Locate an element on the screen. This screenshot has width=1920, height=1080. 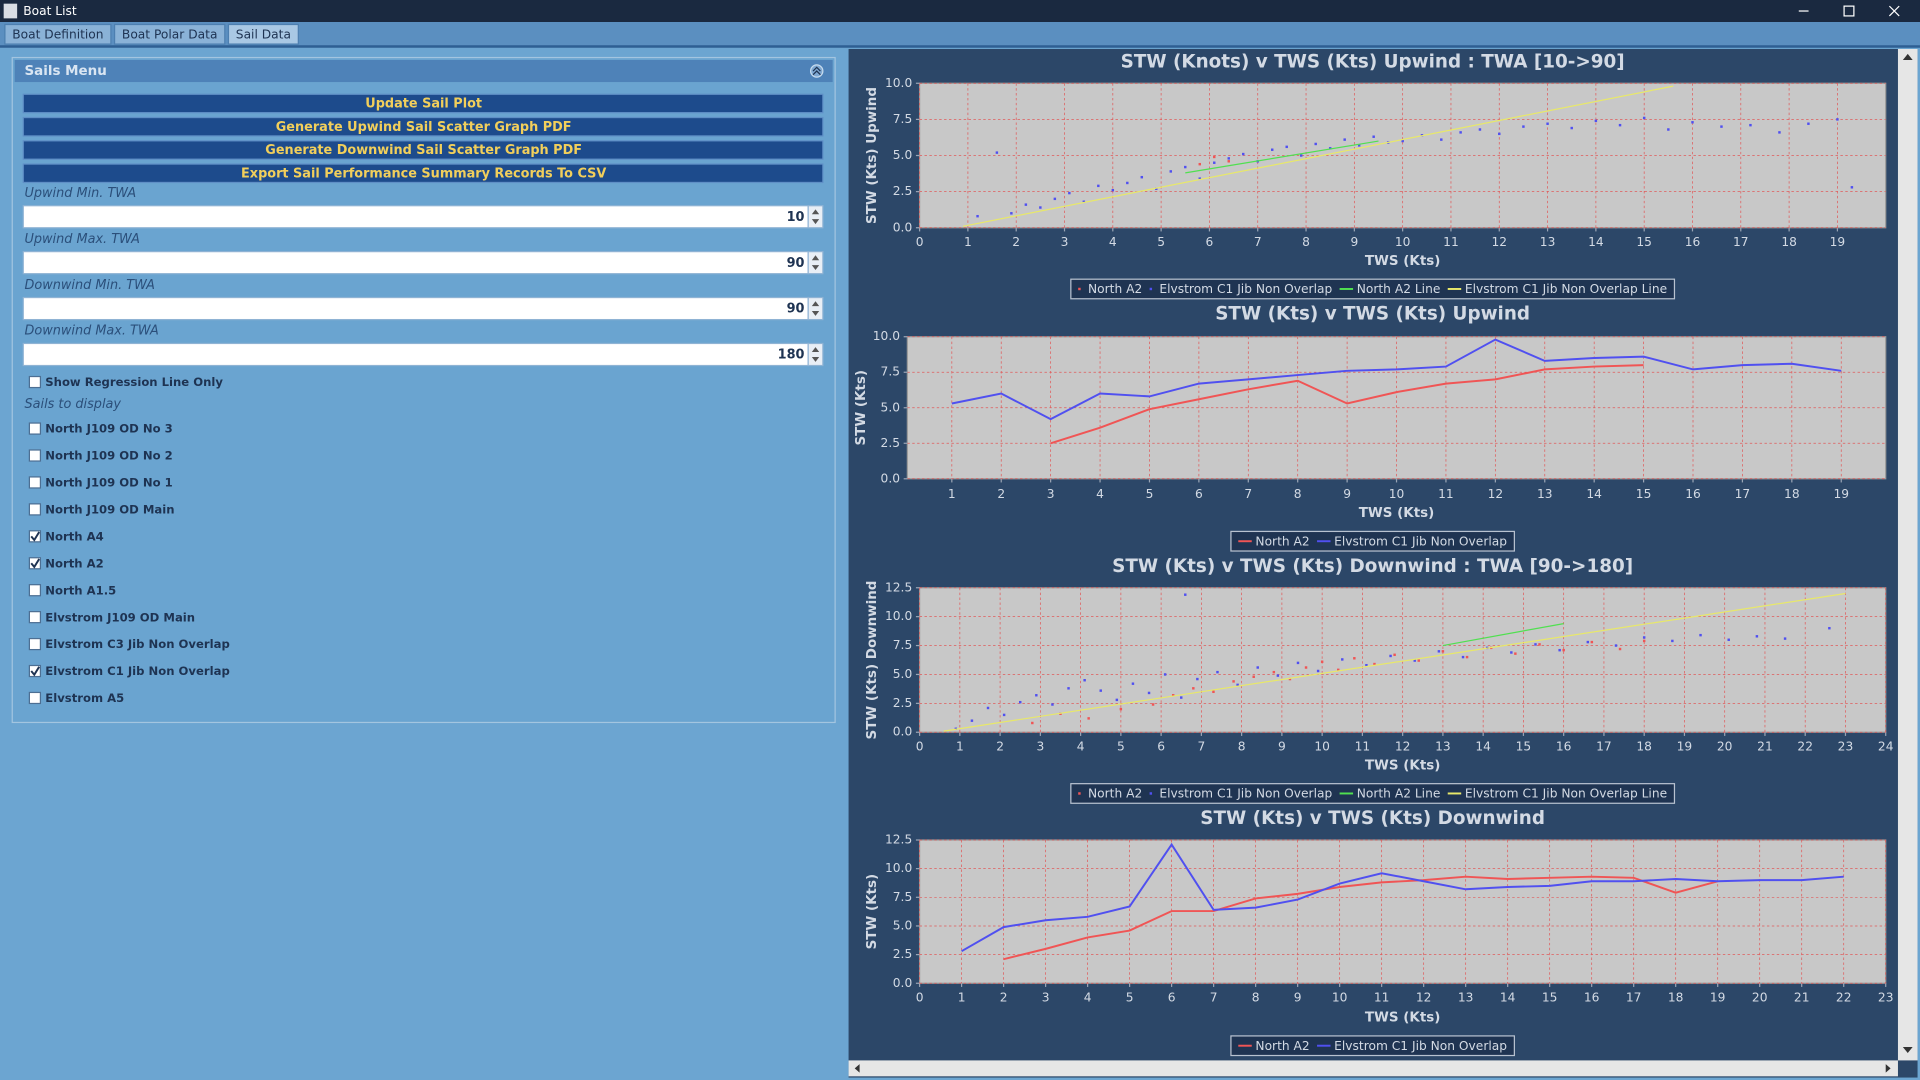
series-line is located at coordinates (1347, 404).